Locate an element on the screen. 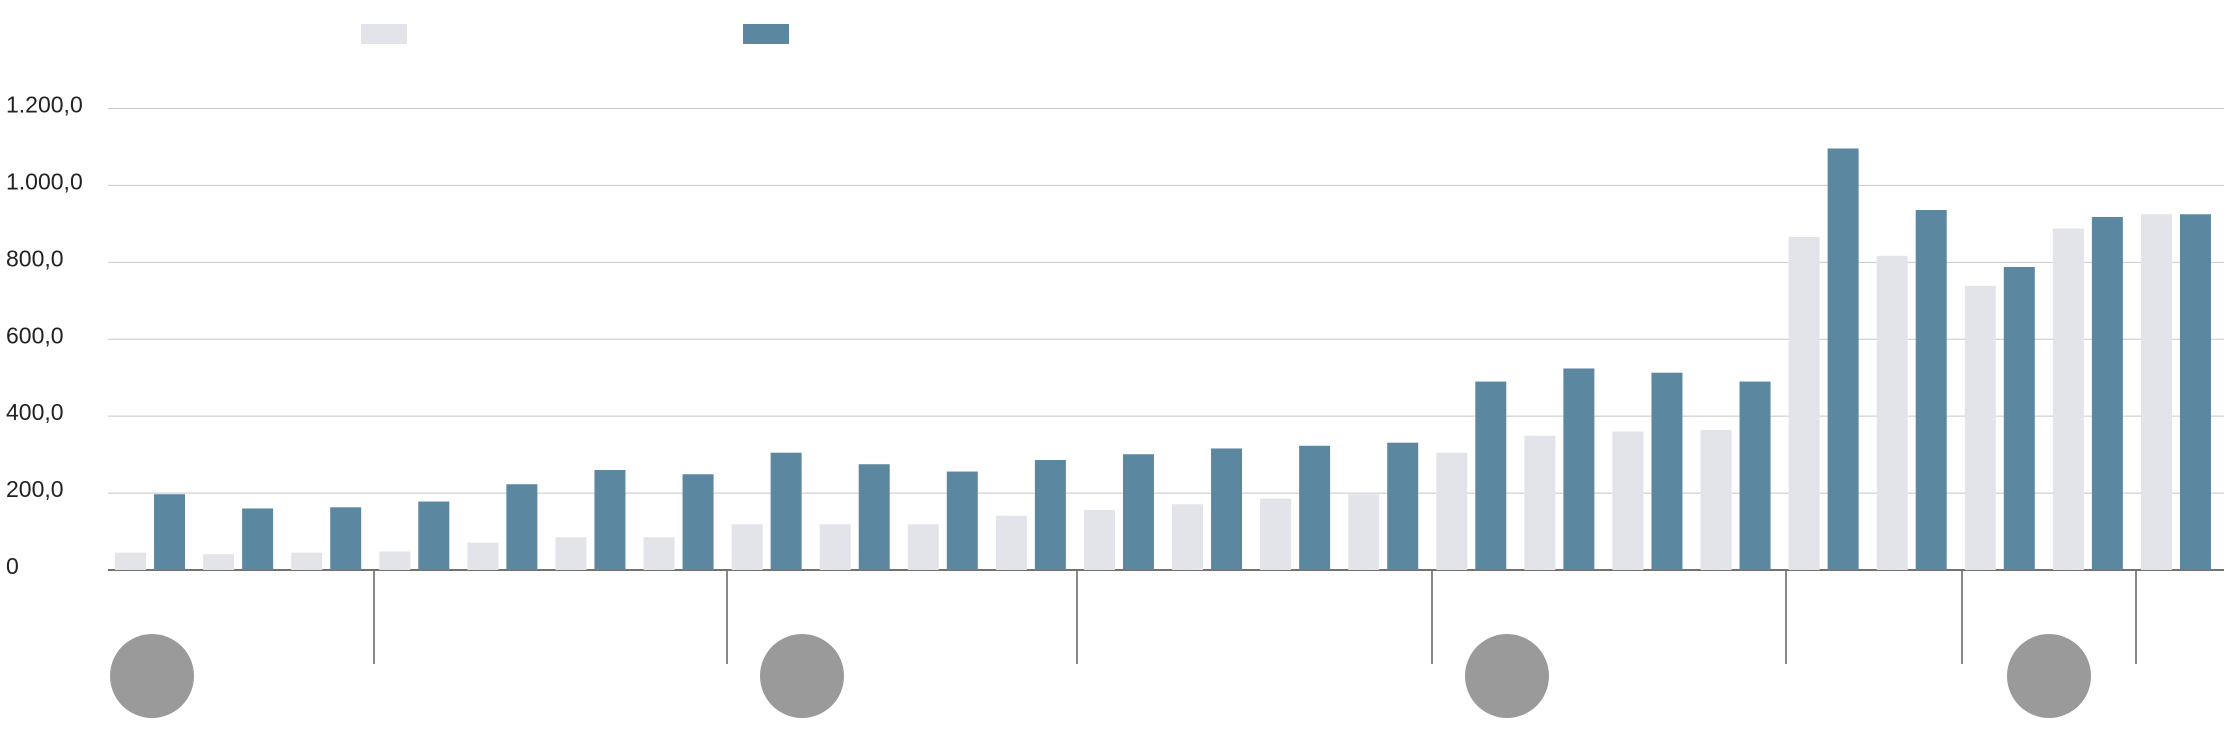  y-tick-label: 200,0 is located at coordinates (35, 489).